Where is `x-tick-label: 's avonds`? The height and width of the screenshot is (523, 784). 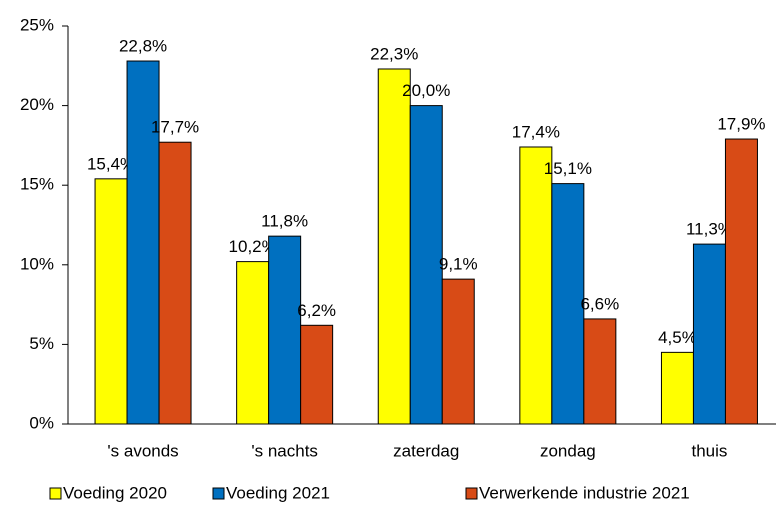
x-tick-label: 's avonds is located at coordinates (142, 450).